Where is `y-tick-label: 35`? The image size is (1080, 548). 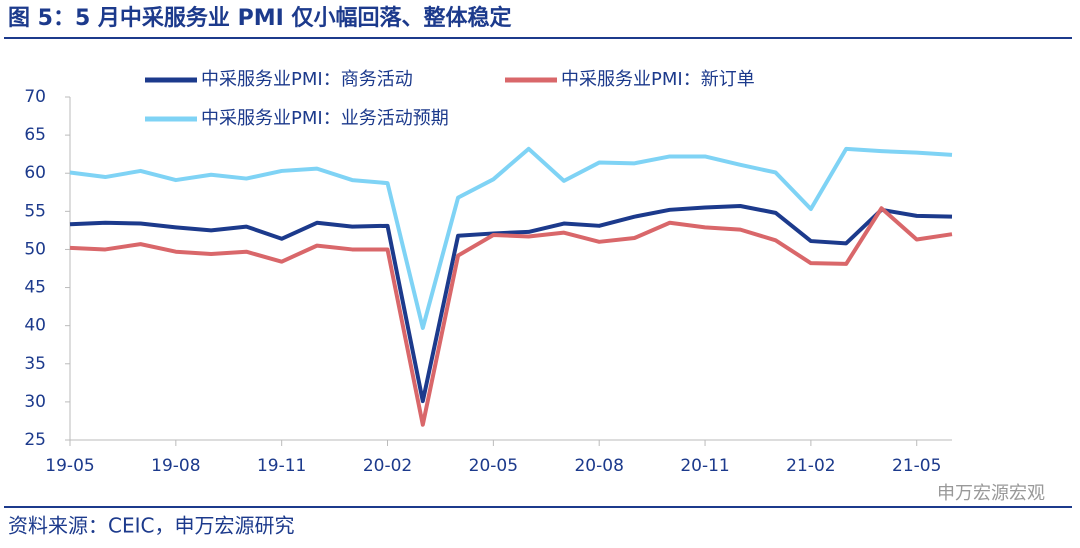
y-tick-label: 35 is located at coordinates (35, 364).